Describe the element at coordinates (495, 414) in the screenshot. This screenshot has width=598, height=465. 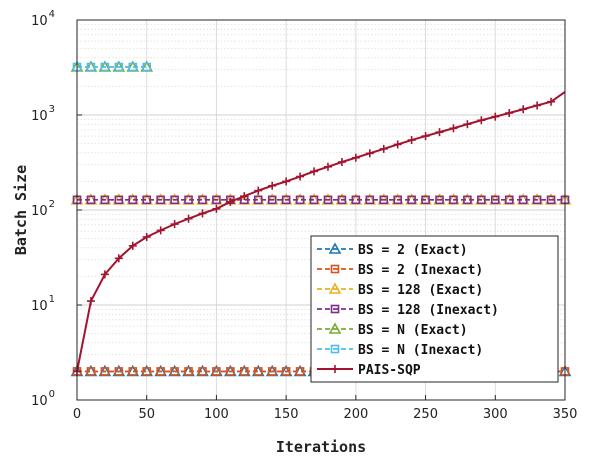
I see `x-tick-label: 300` at that location.